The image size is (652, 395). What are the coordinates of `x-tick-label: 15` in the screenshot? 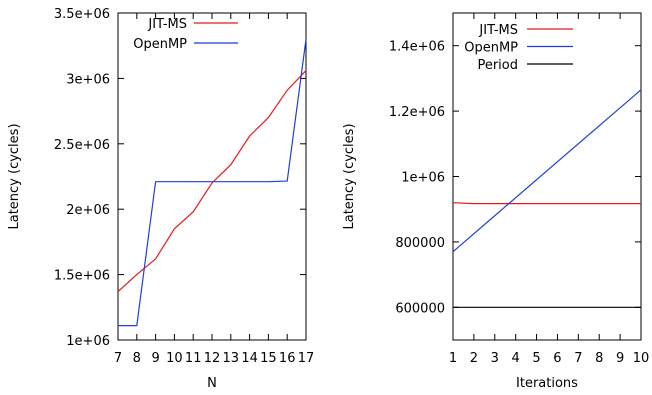 It's located at (268, 358).